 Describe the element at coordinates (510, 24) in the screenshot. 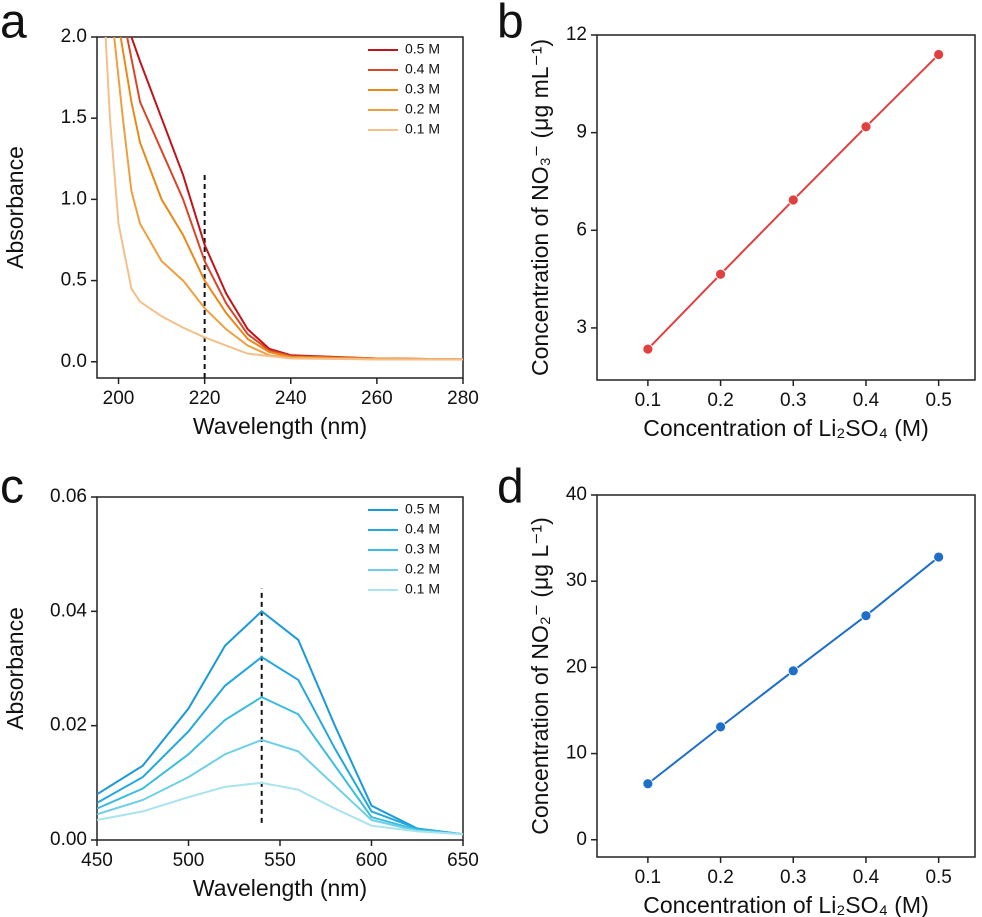

I see `panel-label: b` at that location.